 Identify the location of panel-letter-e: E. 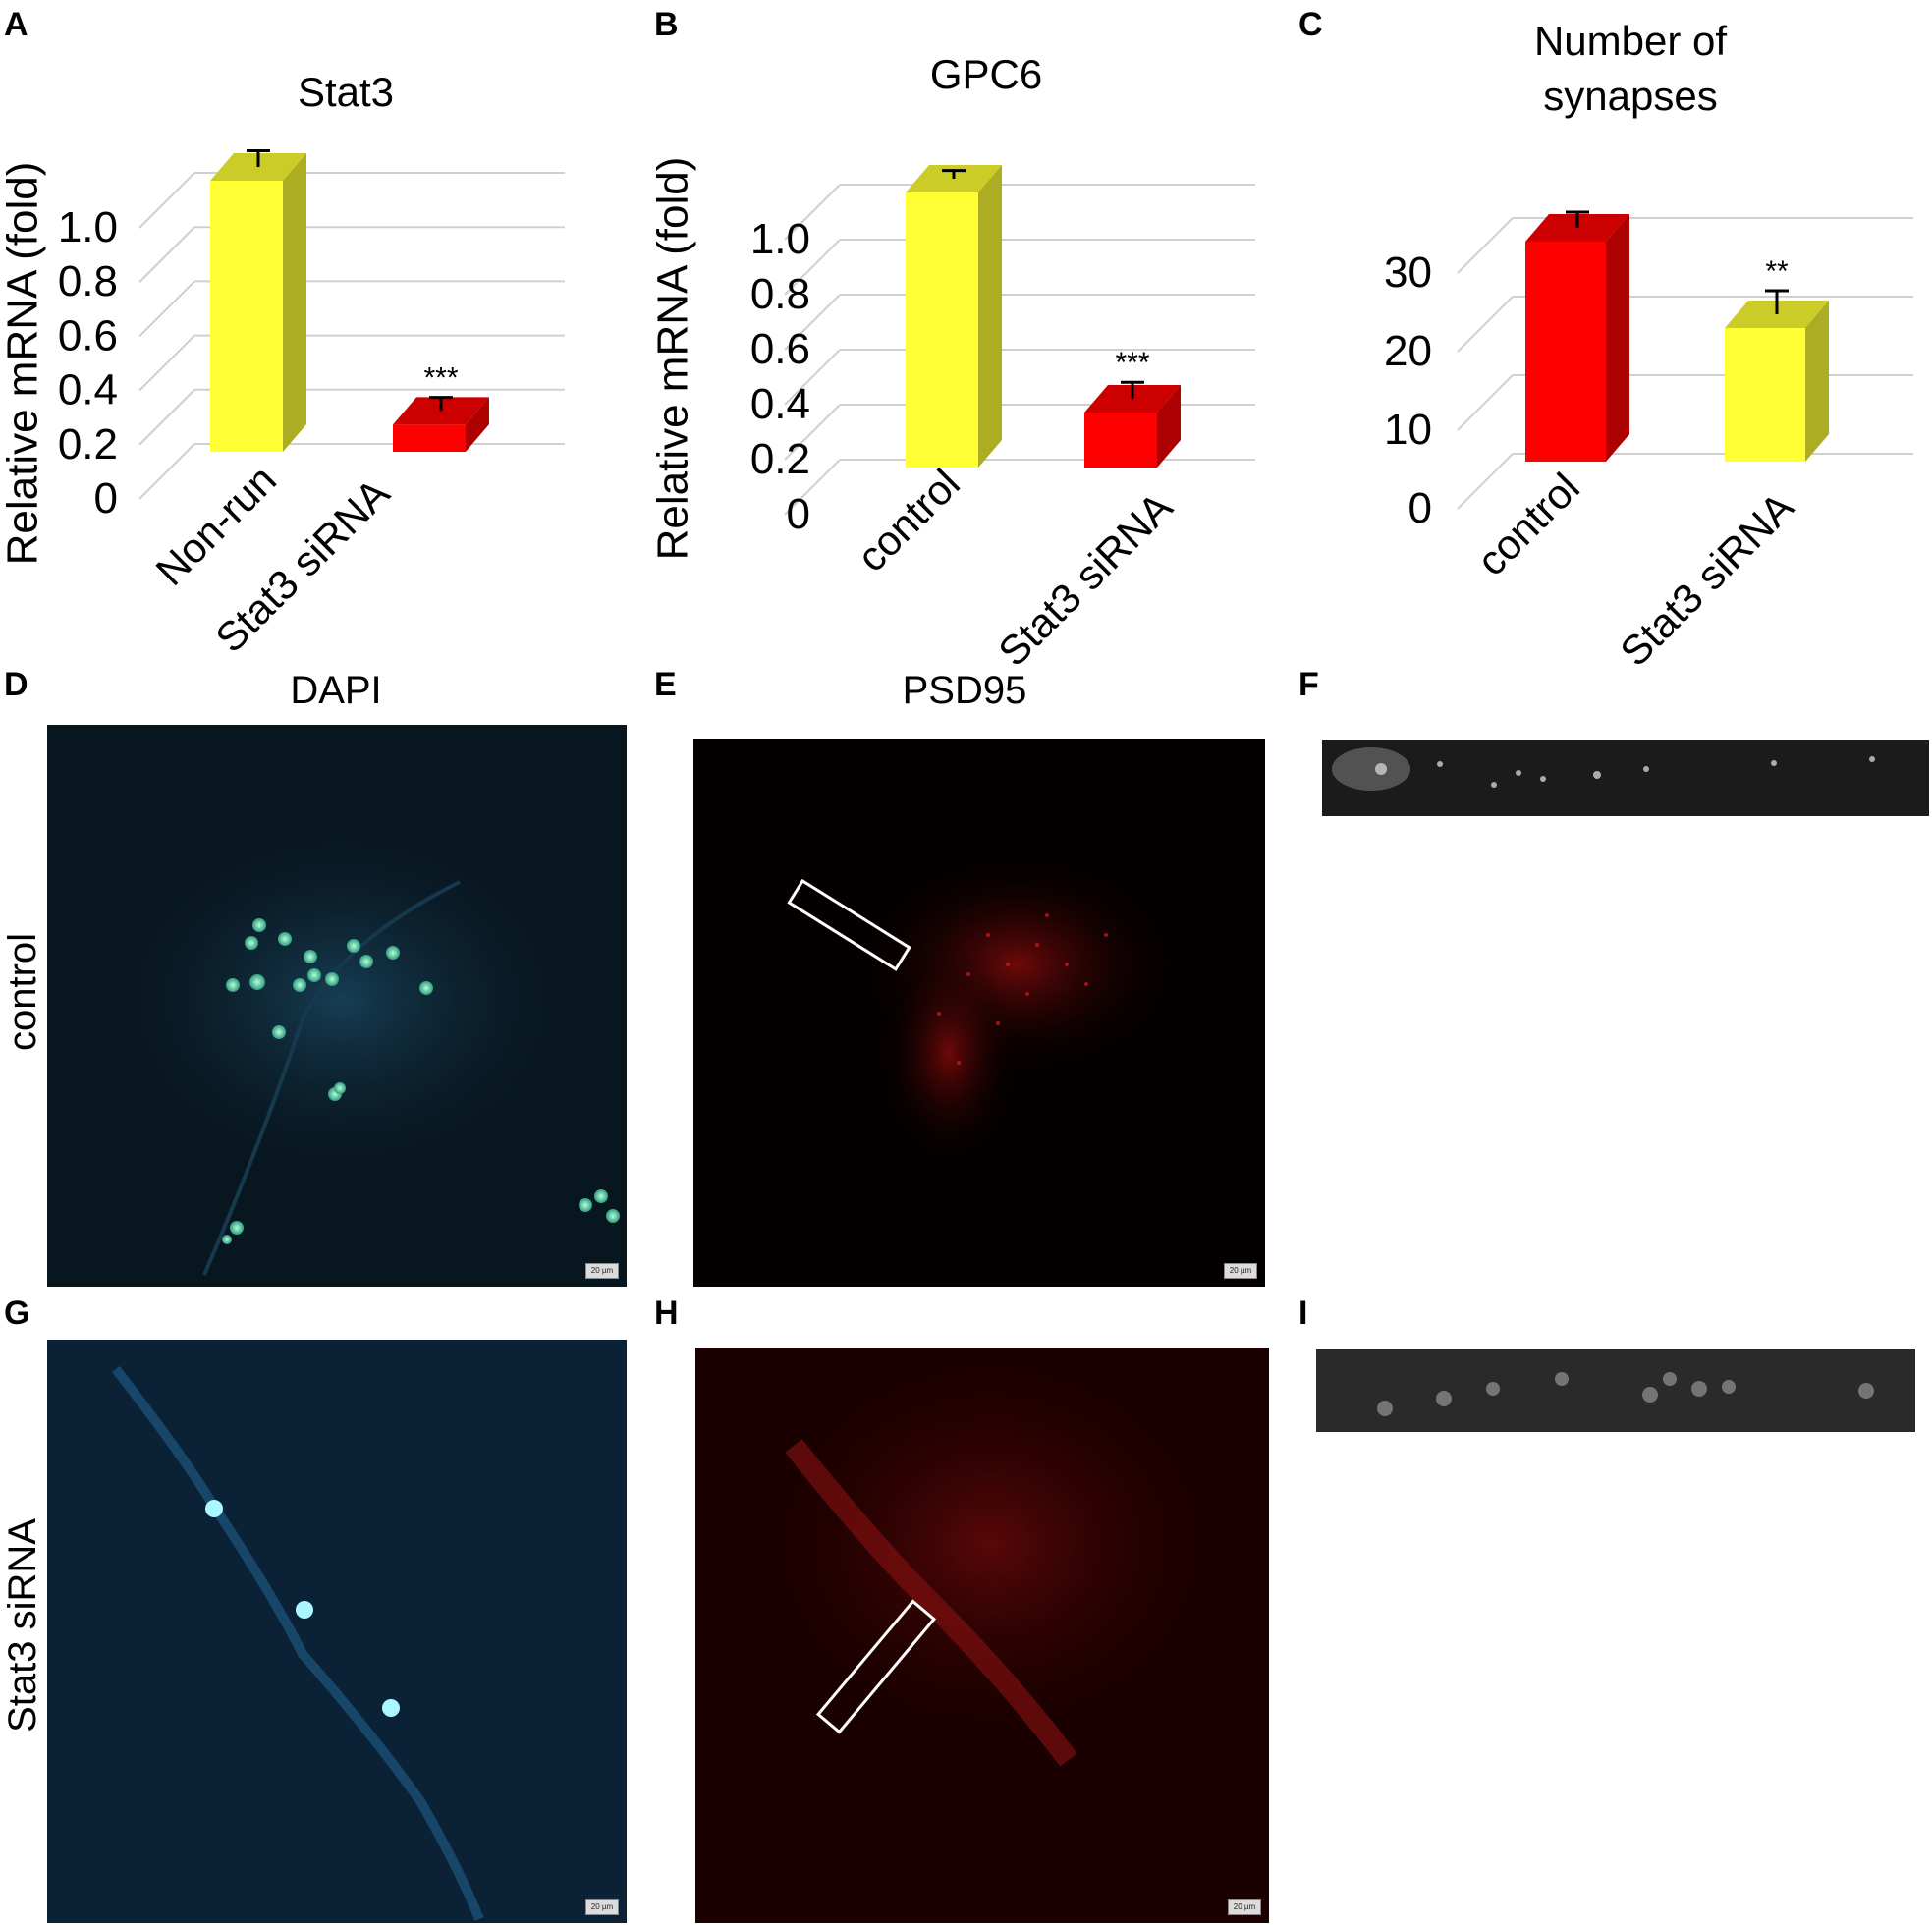
(665, 684).